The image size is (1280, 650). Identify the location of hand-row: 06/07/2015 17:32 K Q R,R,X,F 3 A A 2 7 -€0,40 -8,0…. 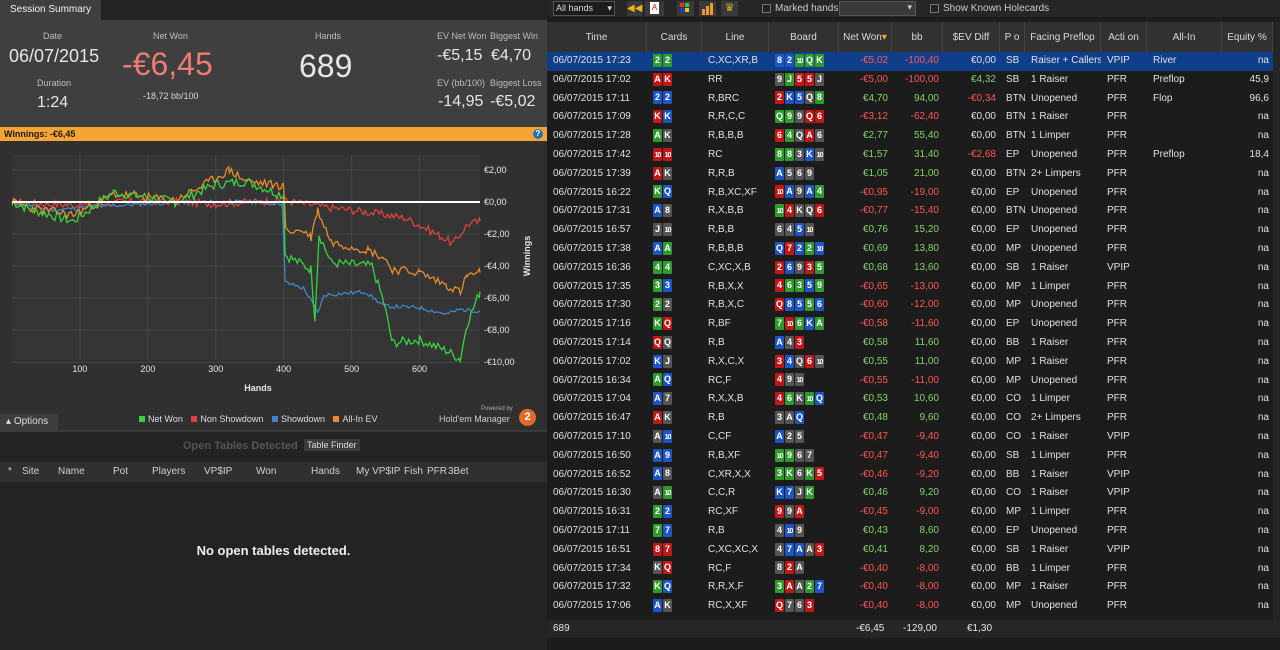
(910, 587).